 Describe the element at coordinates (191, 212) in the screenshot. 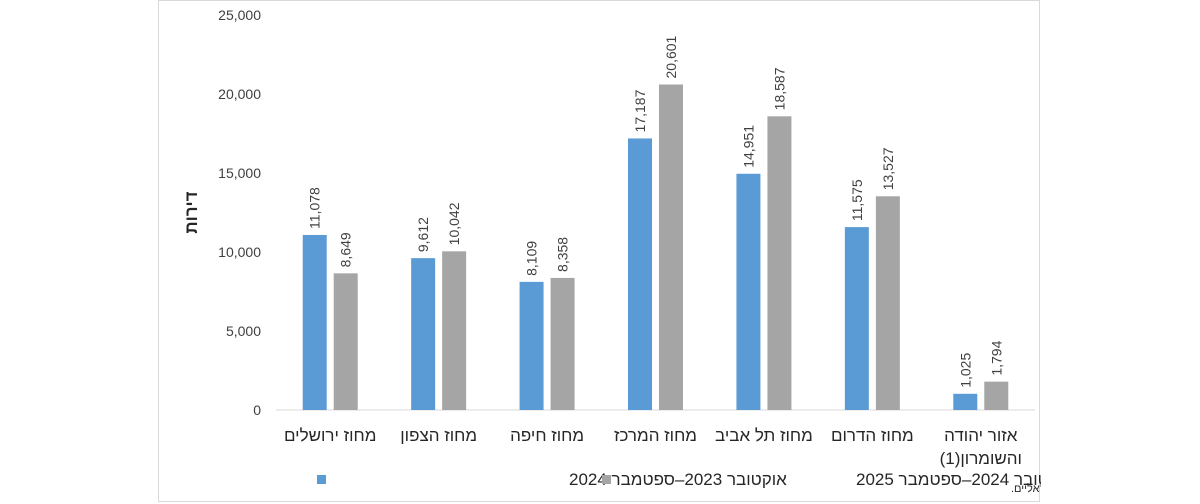

I see `y-axis-title: דירות` at that location.